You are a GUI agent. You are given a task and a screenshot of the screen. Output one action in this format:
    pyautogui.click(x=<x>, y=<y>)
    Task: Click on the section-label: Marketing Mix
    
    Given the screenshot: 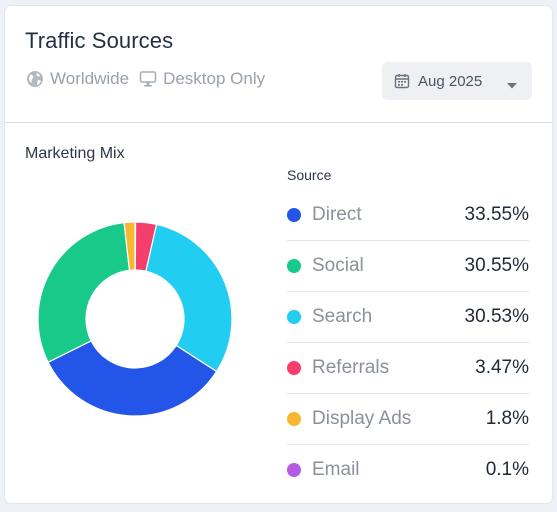 What is the action you would take?
    pyautogui.click(x=75, y=153)
    